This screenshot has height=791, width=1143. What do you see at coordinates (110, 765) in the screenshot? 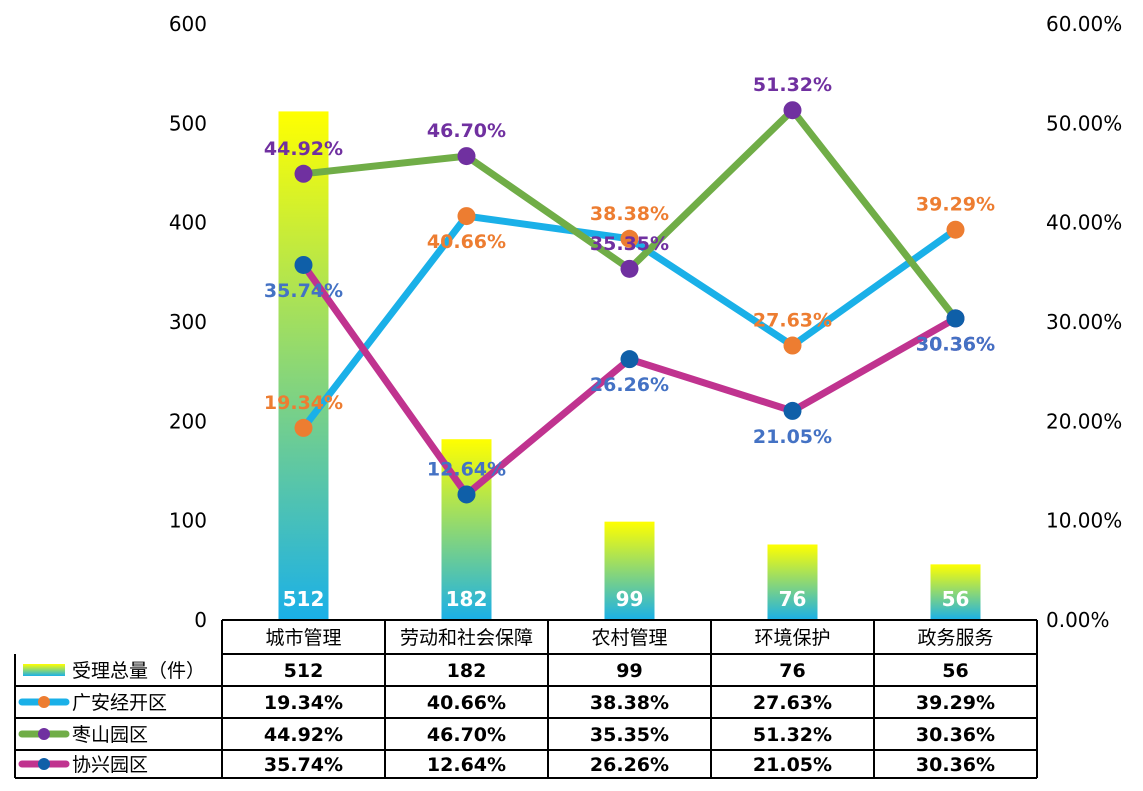
I see `legend-label: 协兴园区` at bounding box center [110, 765].